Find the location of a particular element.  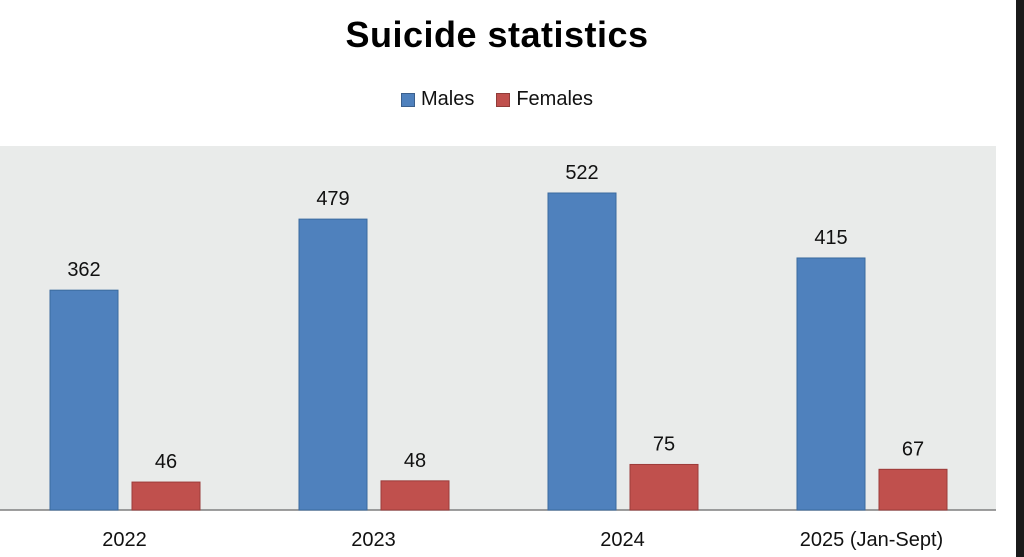

legend-item-females: Females is located at coordinates (544, 99).